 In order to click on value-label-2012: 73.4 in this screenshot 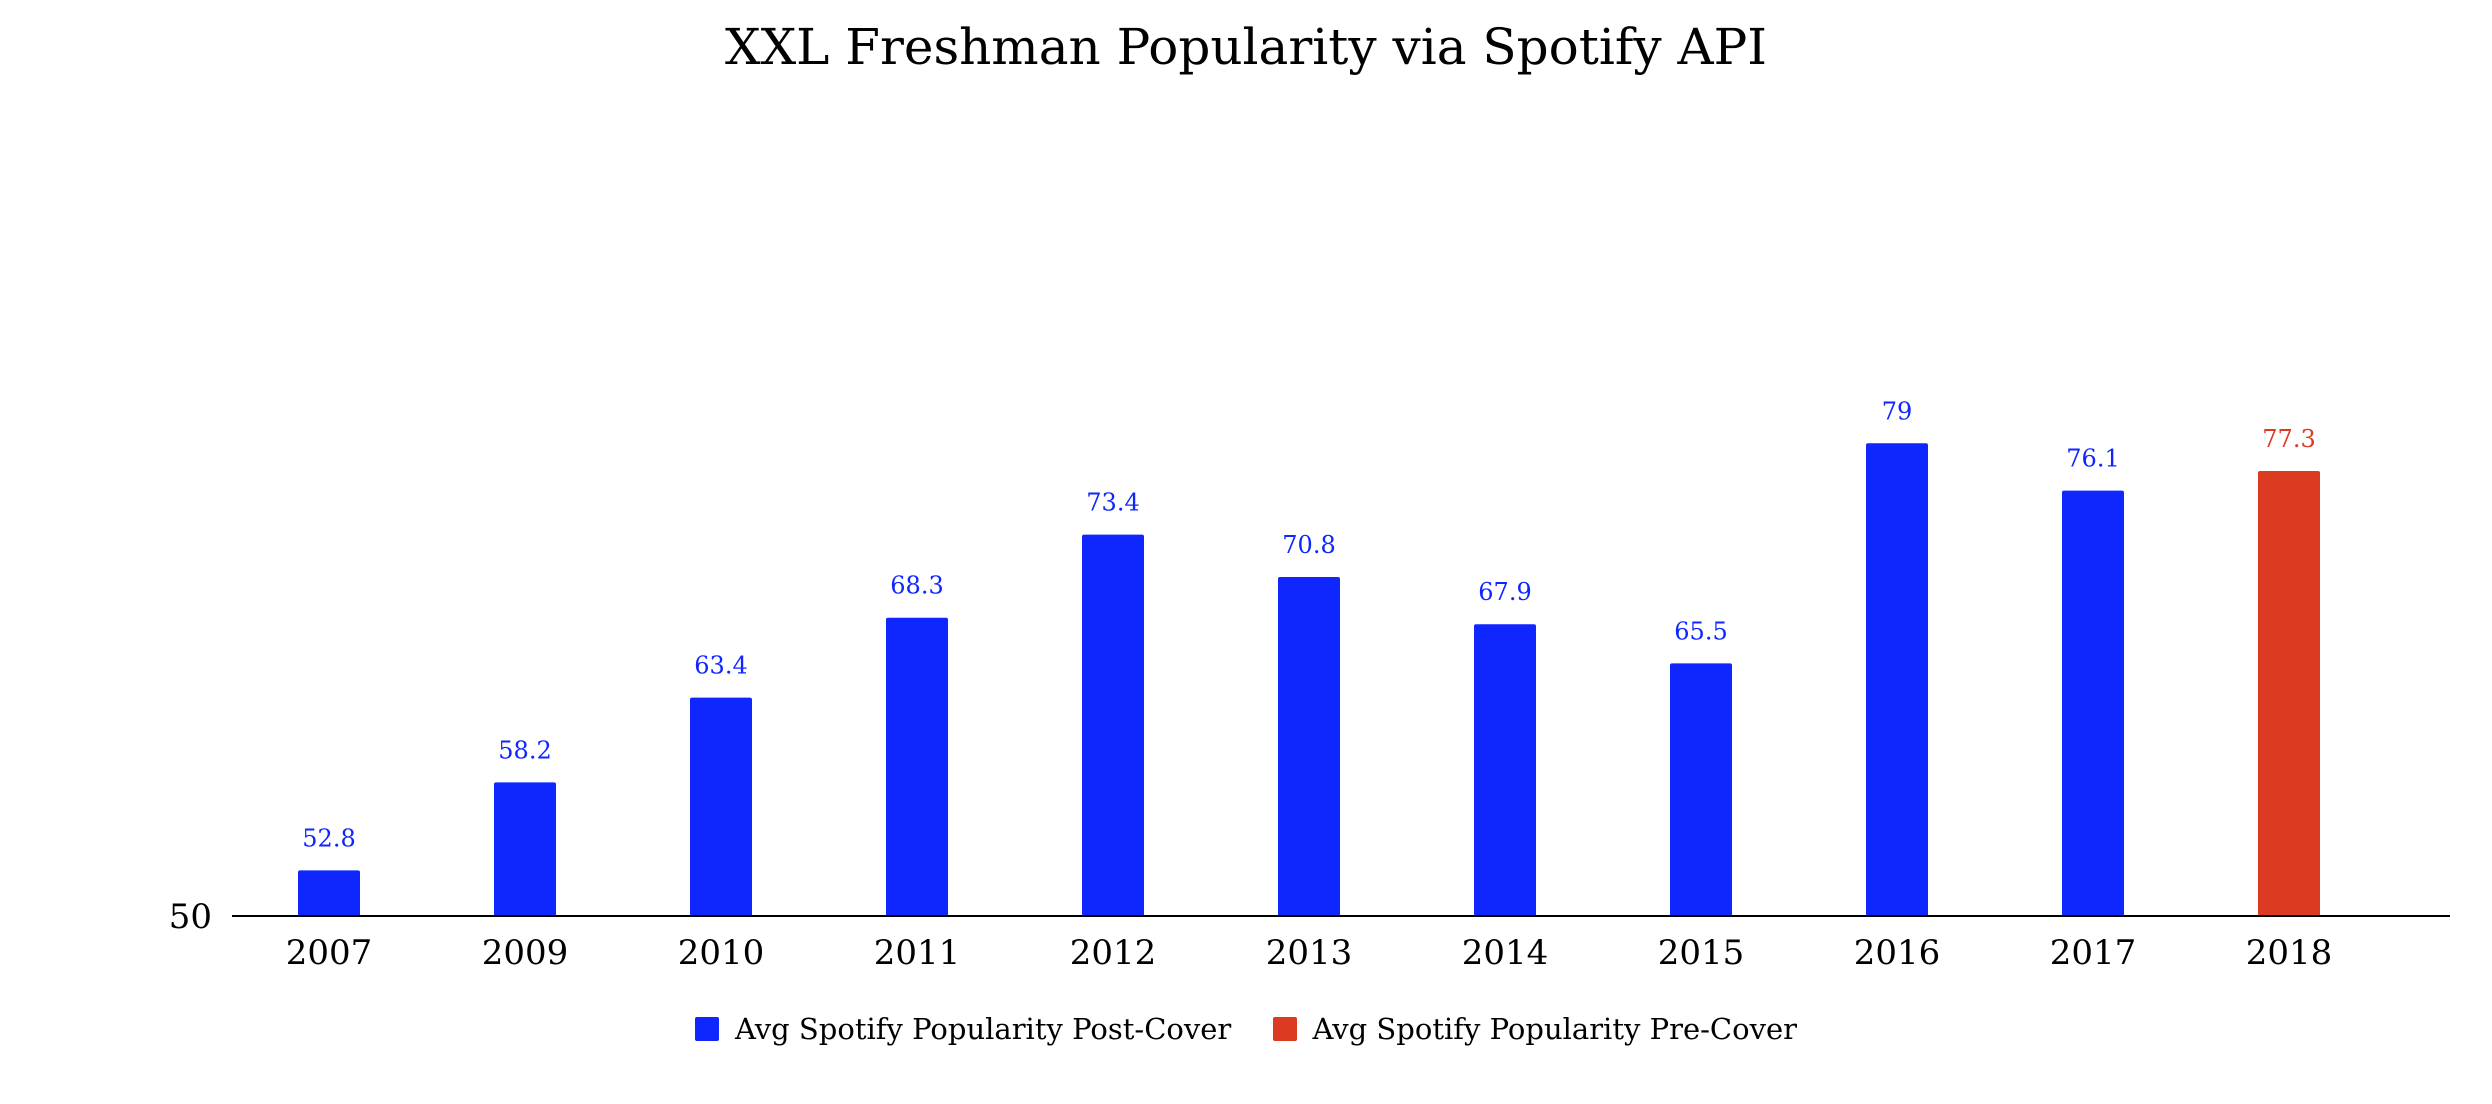, I will do `click(1112, 503)`.